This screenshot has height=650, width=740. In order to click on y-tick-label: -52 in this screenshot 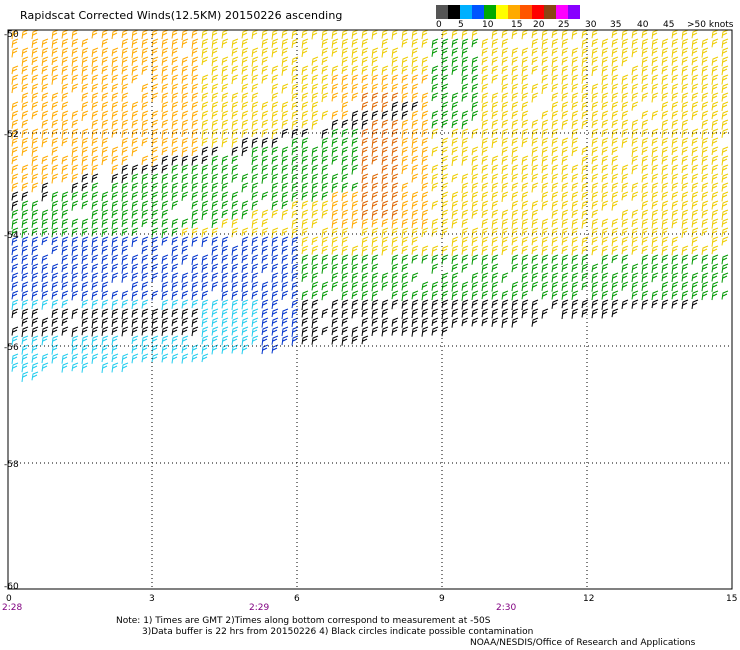, I will do `click(11, 135)`.